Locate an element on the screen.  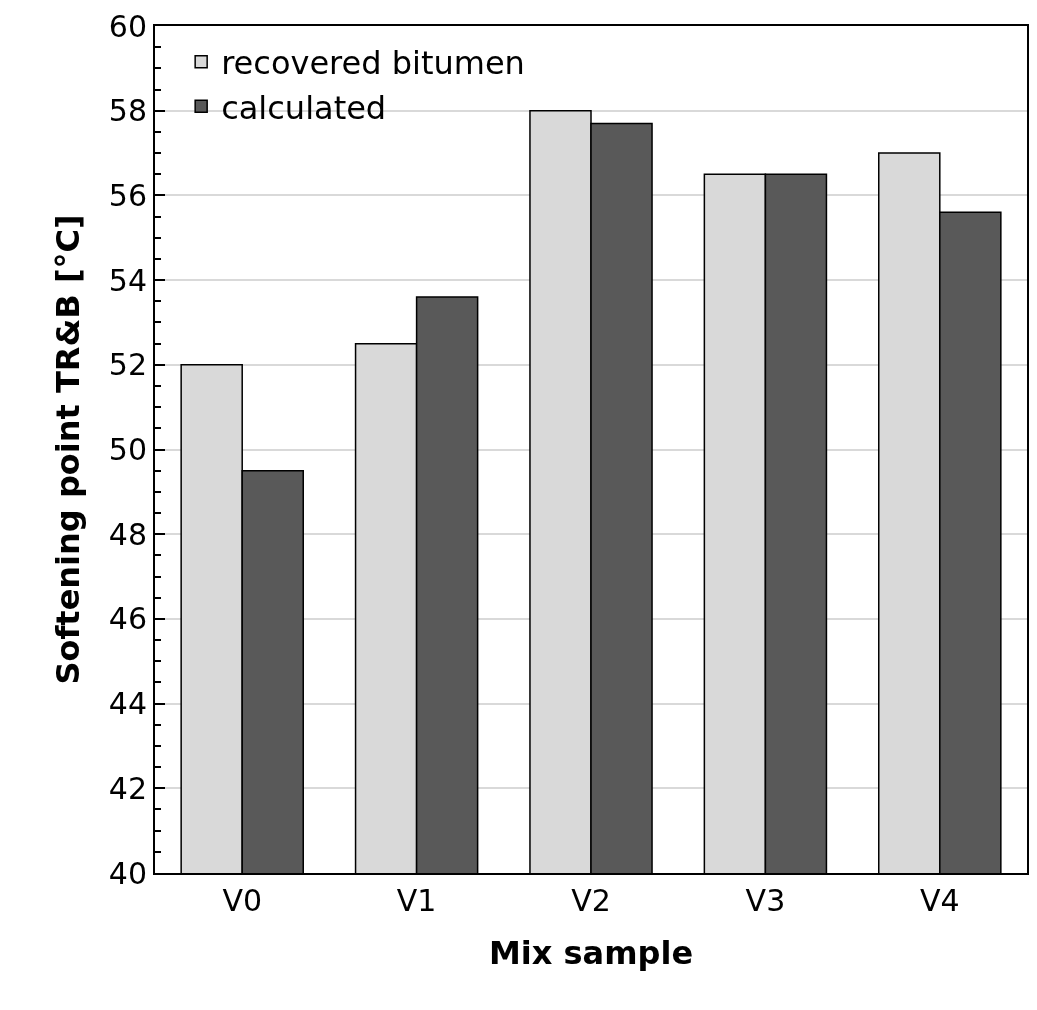
y-tick-label: 58 is located at coordinates (127, 111).